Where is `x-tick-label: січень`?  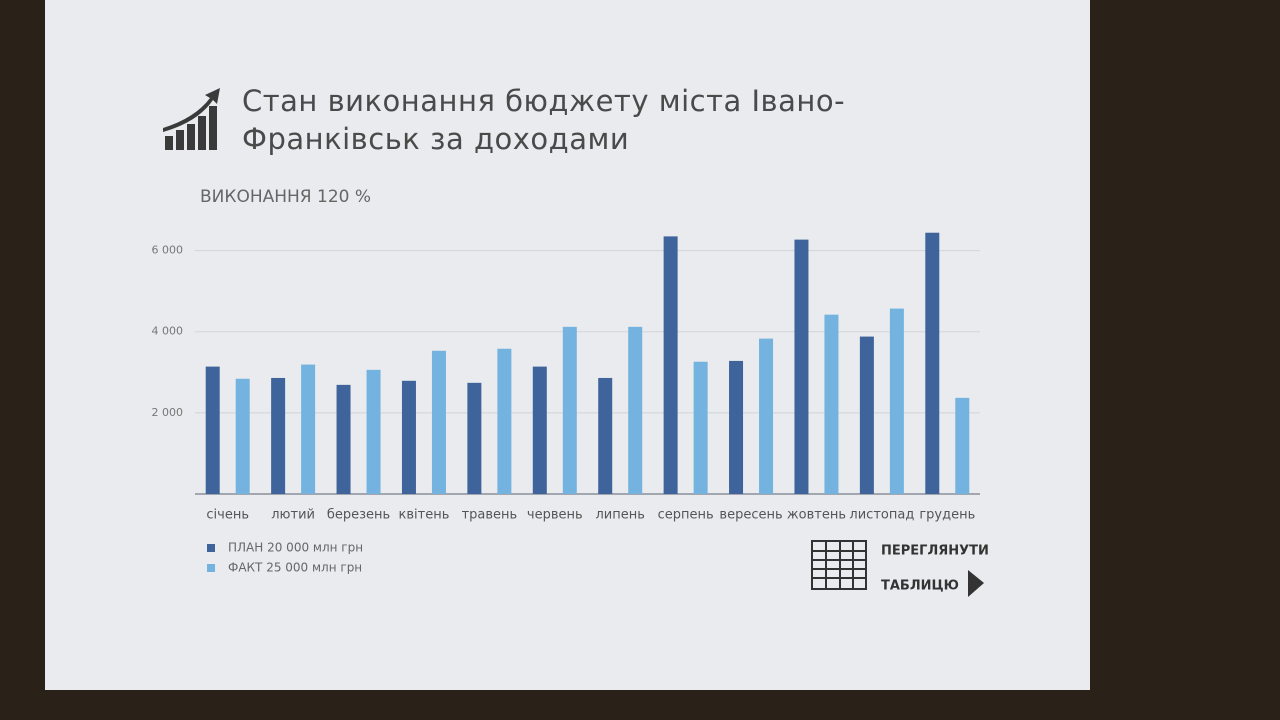
x-tick-label: січень is located at coordinates (227, 515).